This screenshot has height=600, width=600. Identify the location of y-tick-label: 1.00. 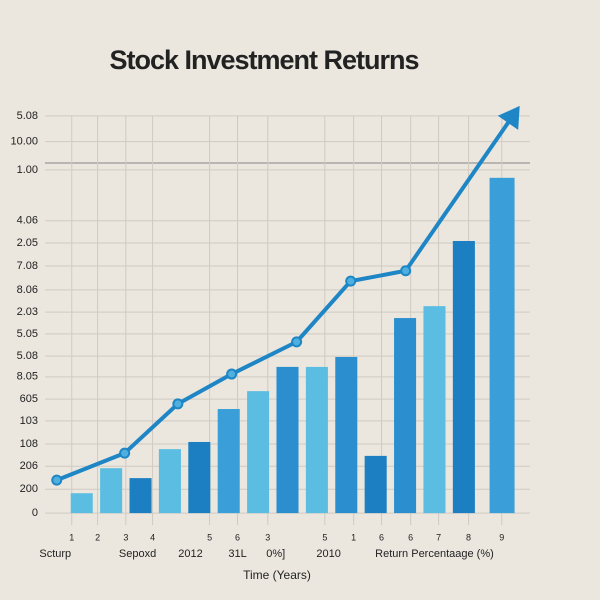
(27, 170).